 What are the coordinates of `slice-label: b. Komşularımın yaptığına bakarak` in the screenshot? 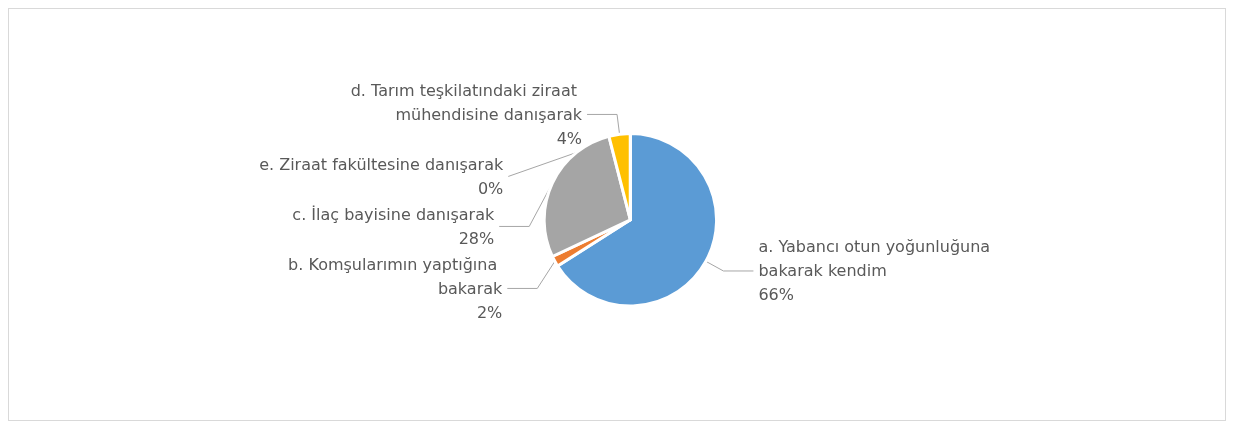 It's located at (396, 276).